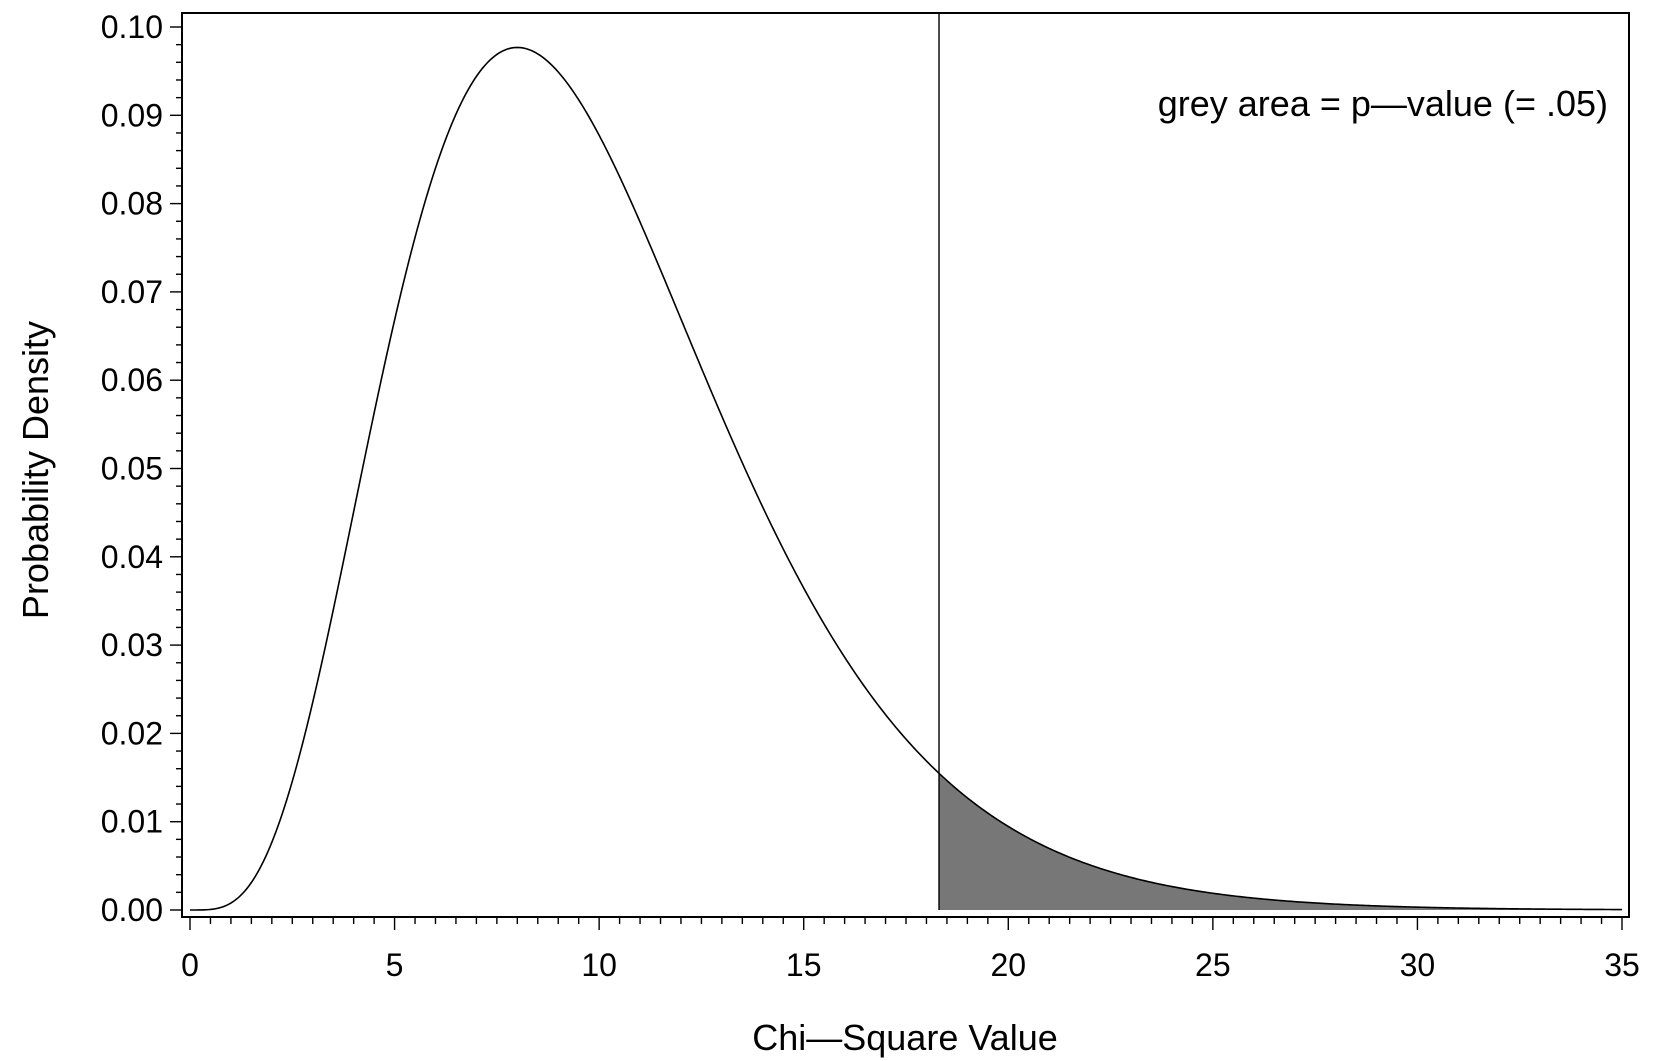  Describe the element at coordinates (599, 965) in the screenshot. I see `x-tick-label: 10` at that location.